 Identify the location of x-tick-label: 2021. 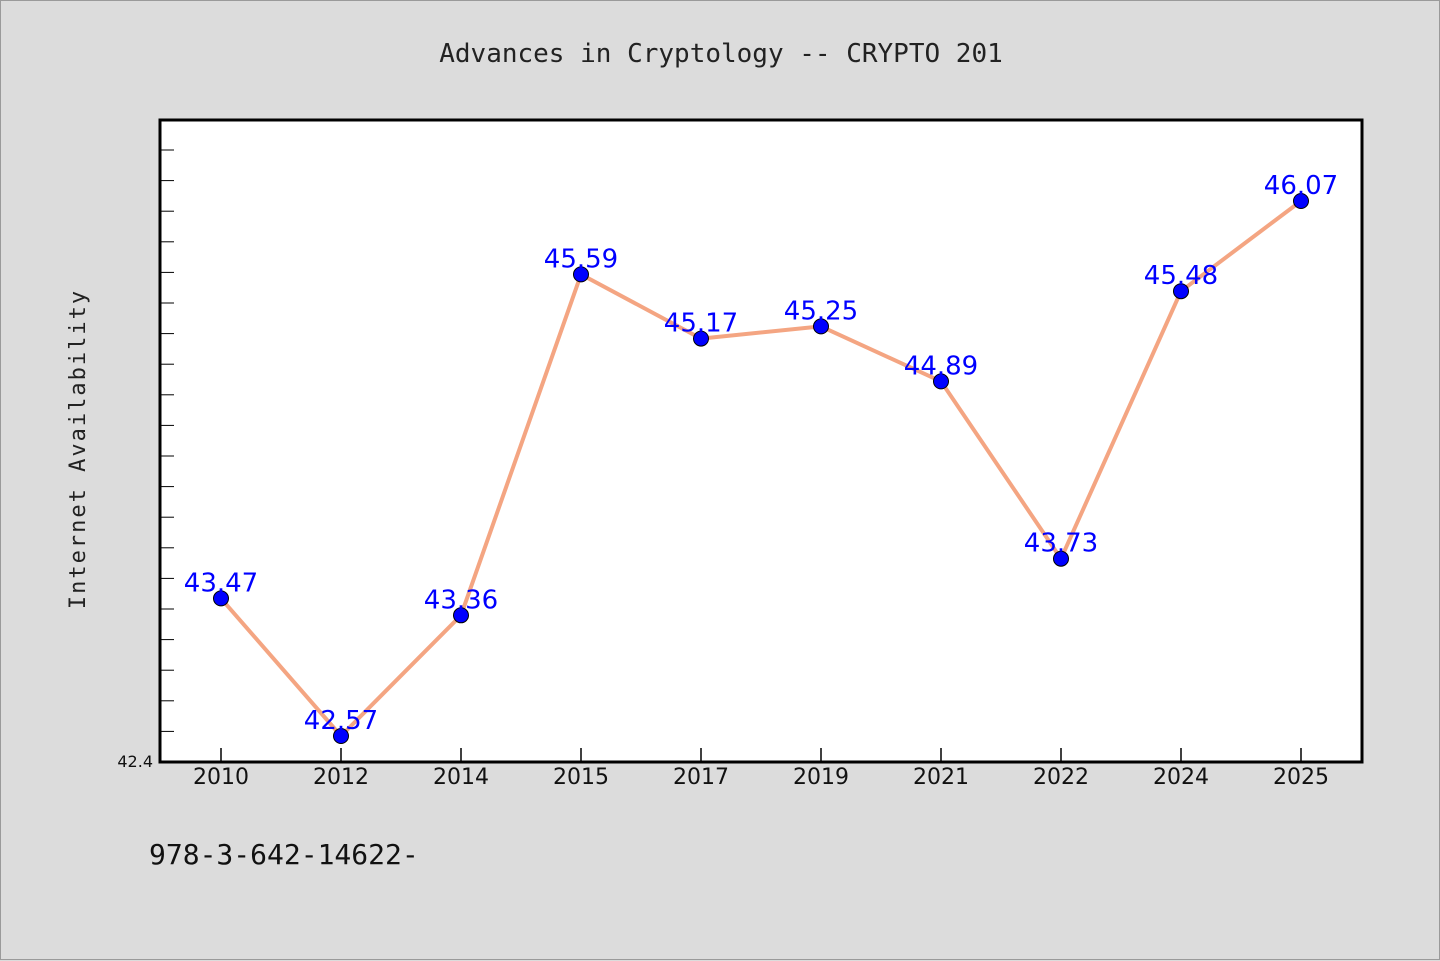
(941, 777).